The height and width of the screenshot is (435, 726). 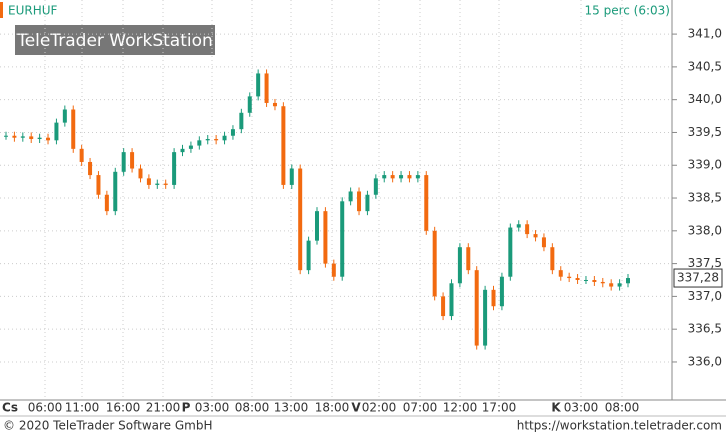 I want to click on x-tick-label: 07:00, so click(x=420, y=408).